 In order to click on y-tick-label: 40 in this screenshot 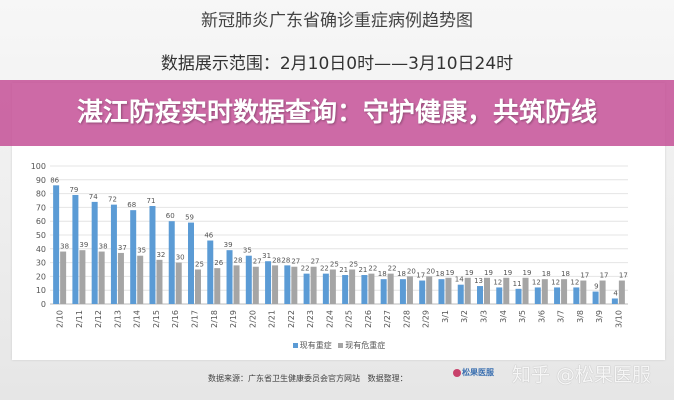, I will do `click(41, 249)`.